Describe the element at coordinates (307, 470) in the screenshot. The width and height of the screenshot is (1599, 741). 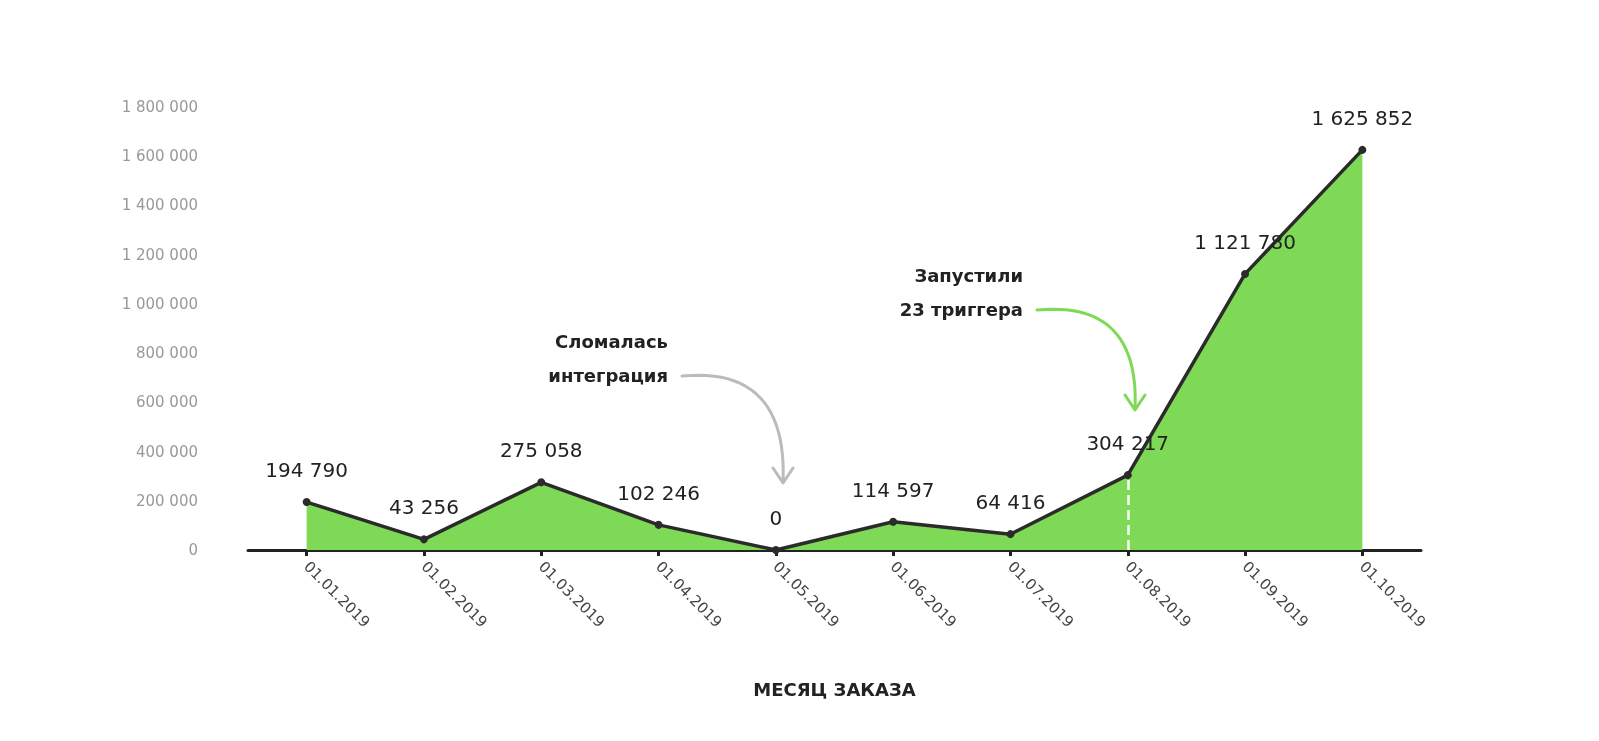
I see `data-label: 194 790` at that location.